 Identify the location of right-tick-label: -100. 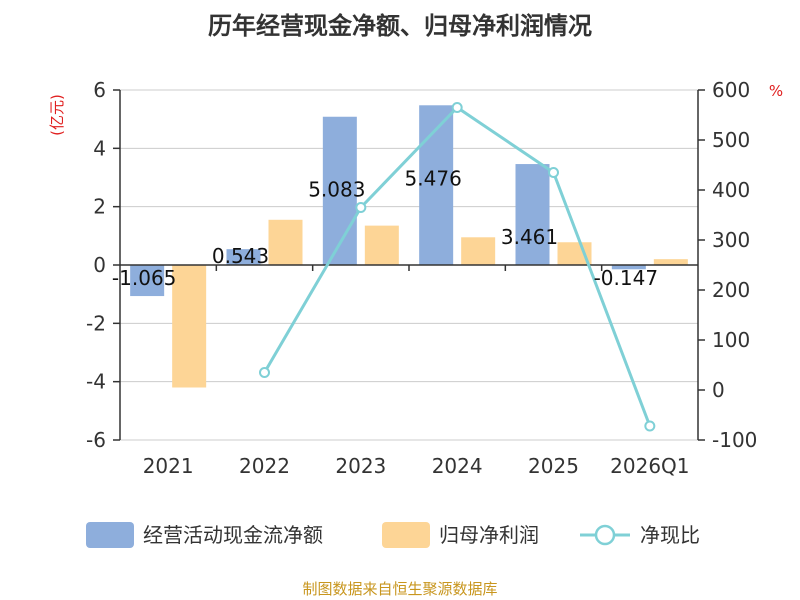
(734, 440).